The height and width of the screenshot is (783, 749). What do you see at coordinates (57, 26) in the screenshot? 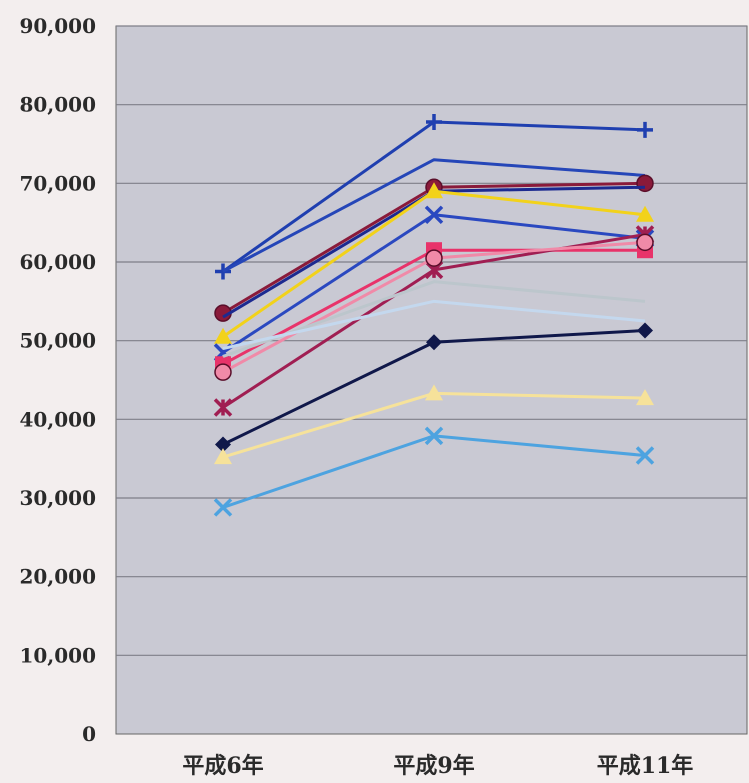
I see `y-tick-label: 90,000` at bounding box center [57, 26].